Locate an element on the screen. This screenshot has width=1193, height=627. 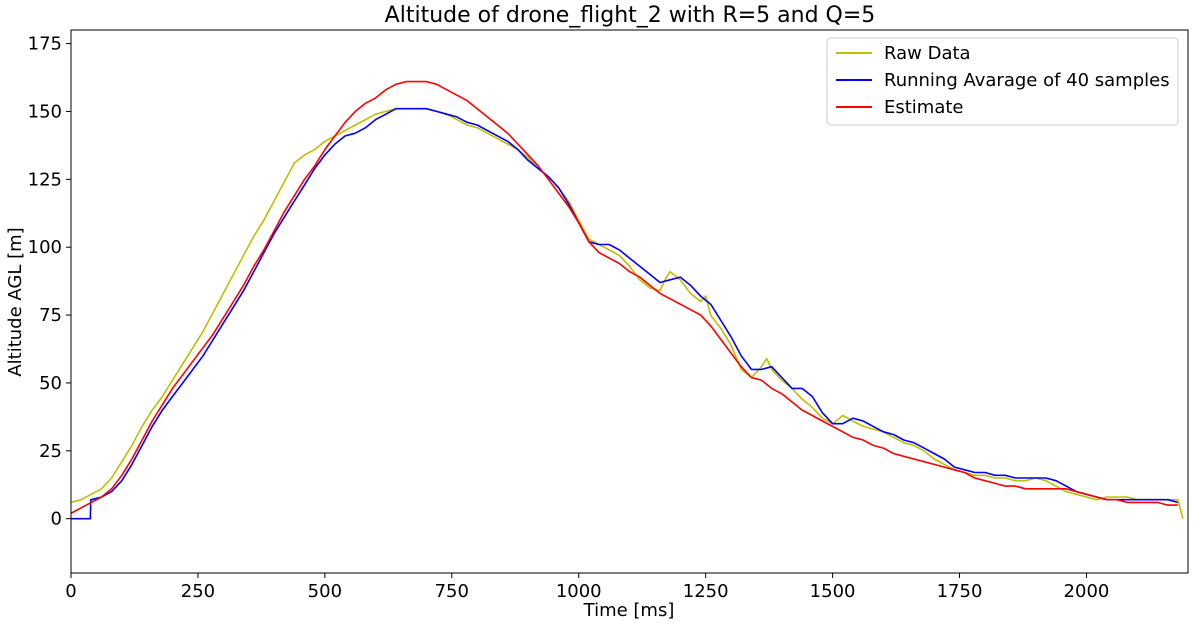
x-axis-label: Time [ms] is located at coordinates (629, 610).